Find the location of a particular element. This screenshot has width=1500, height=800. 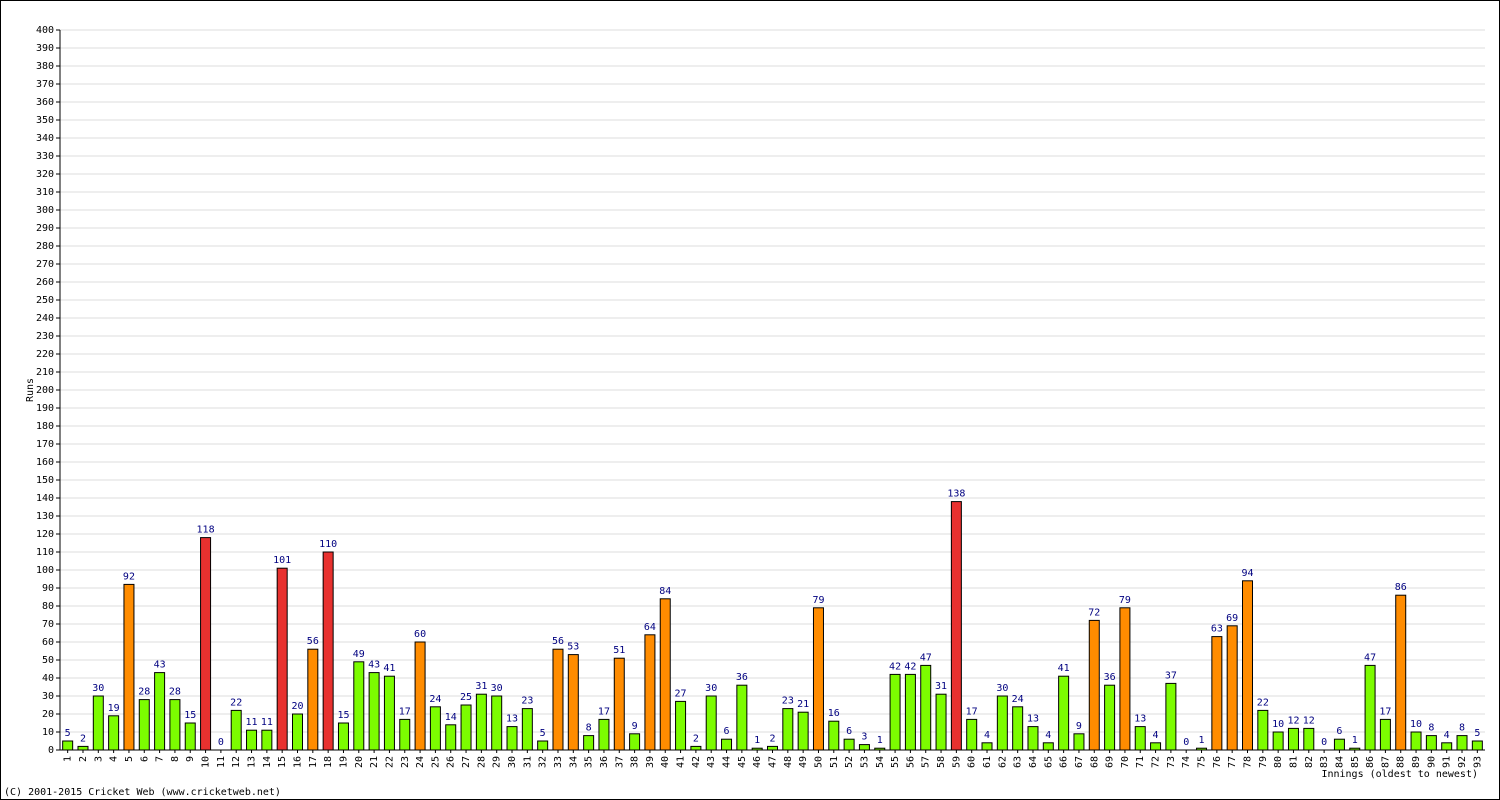

value-label: 43 is located at coordinates (160, 665).